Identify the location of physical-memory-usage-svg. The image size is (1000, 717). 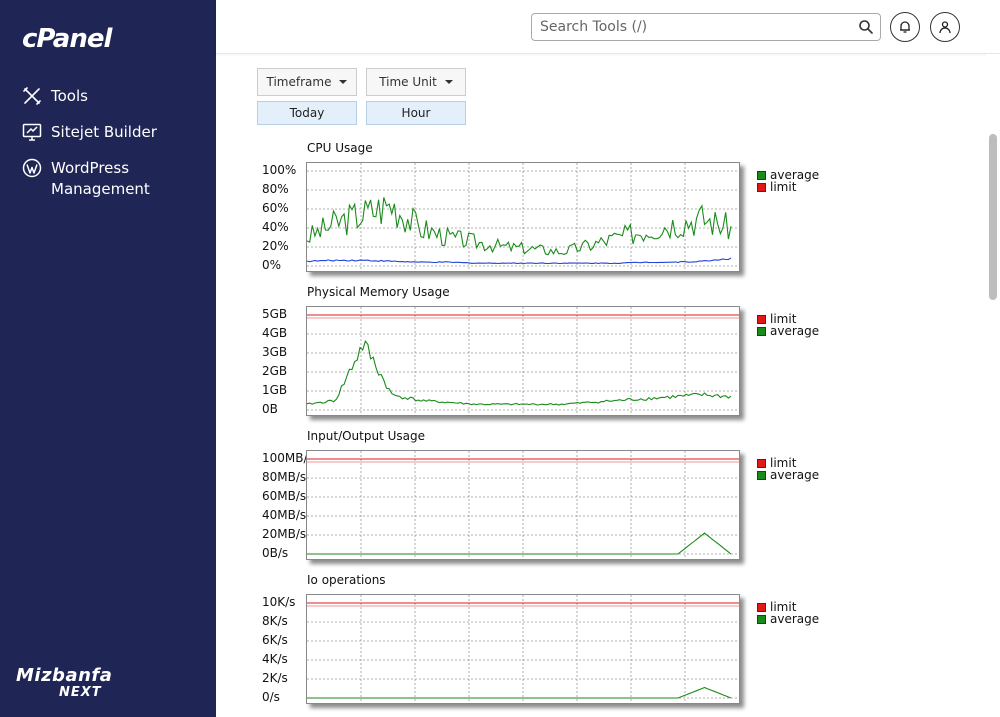
(523, 361).